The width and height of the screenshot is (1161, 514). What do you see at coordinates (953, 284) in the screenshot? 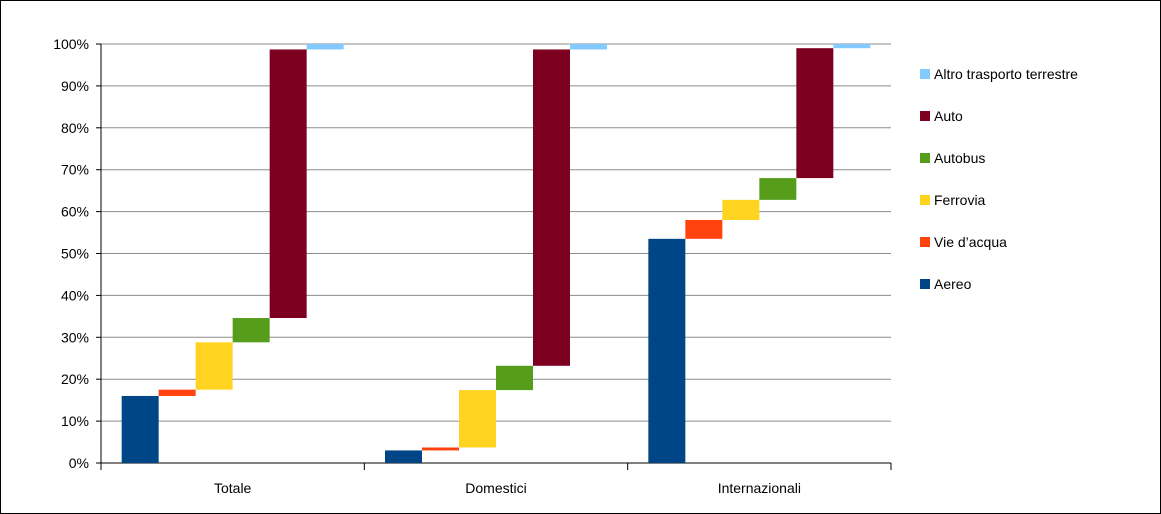
I see `legend-label: Aereo` at bounding box center [953, 284].